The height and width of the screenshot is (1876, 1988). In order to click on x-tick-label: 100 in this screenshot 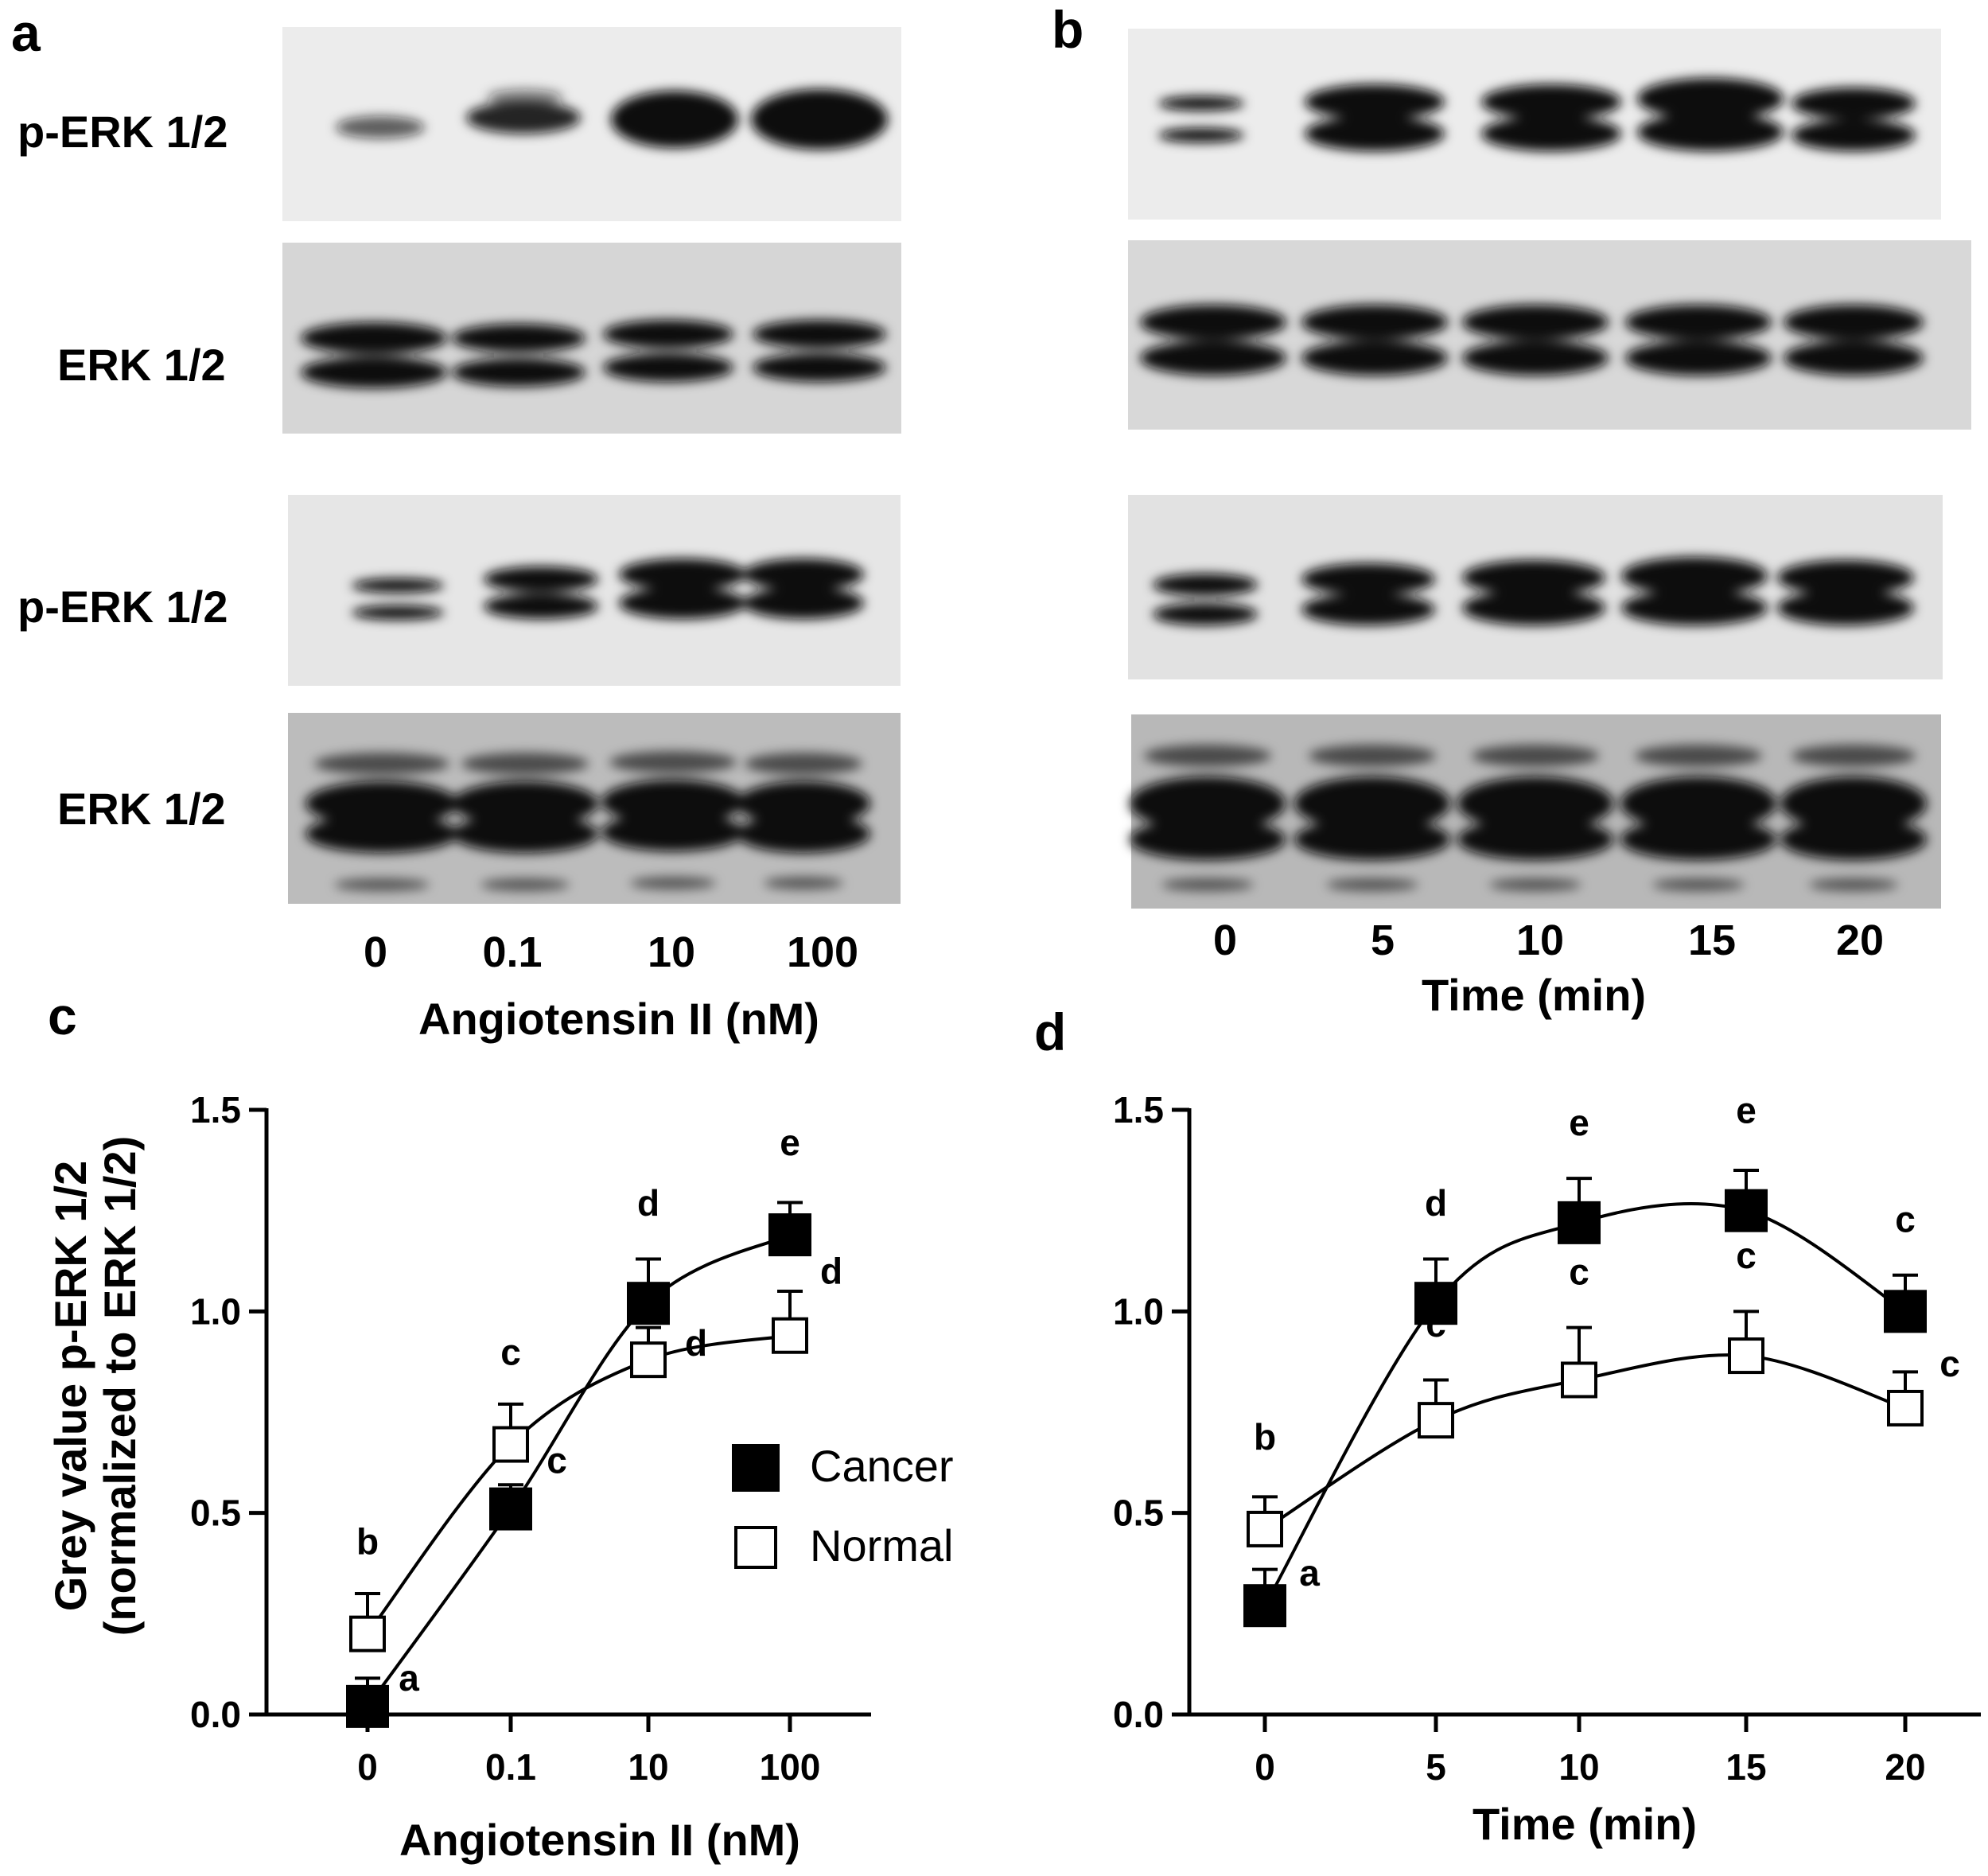, I will do `click(790, 1767)`.